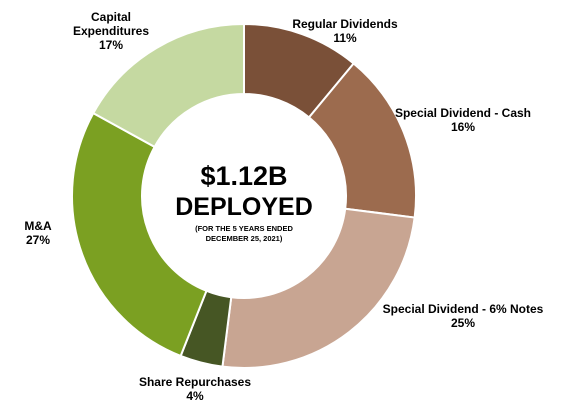 The image size is (570, 405). I want to click on center-headline: DEPLOYED, so click(244, 207).